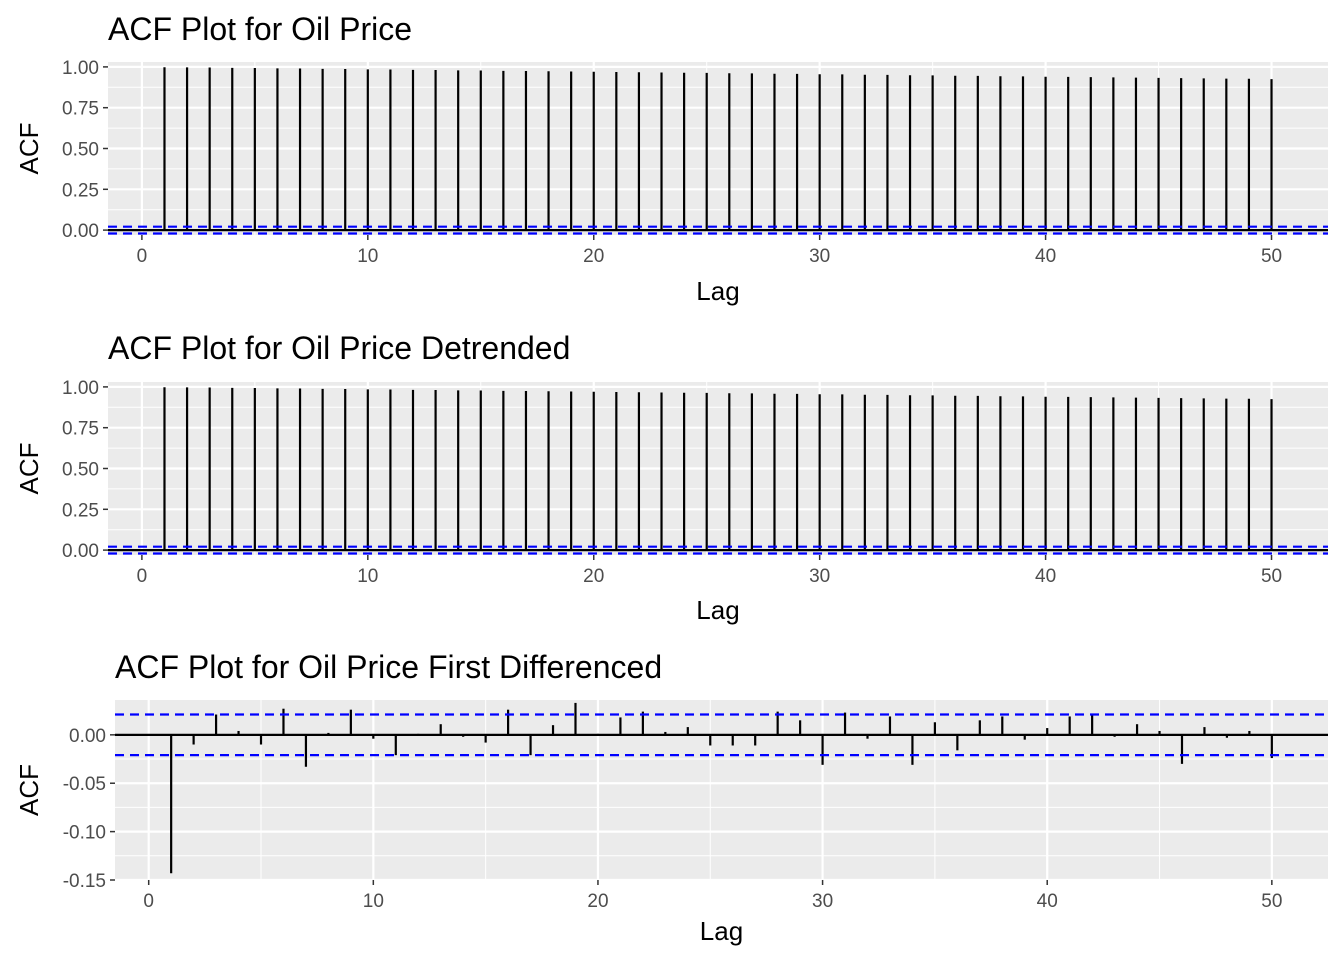 The height and width of the screenshot is (960, 1344). What do you see at coordinates (260, 29) in the screenshot?
I see `chart-title: ACF Plot for Oil Price` at bounding box center [260, 29].